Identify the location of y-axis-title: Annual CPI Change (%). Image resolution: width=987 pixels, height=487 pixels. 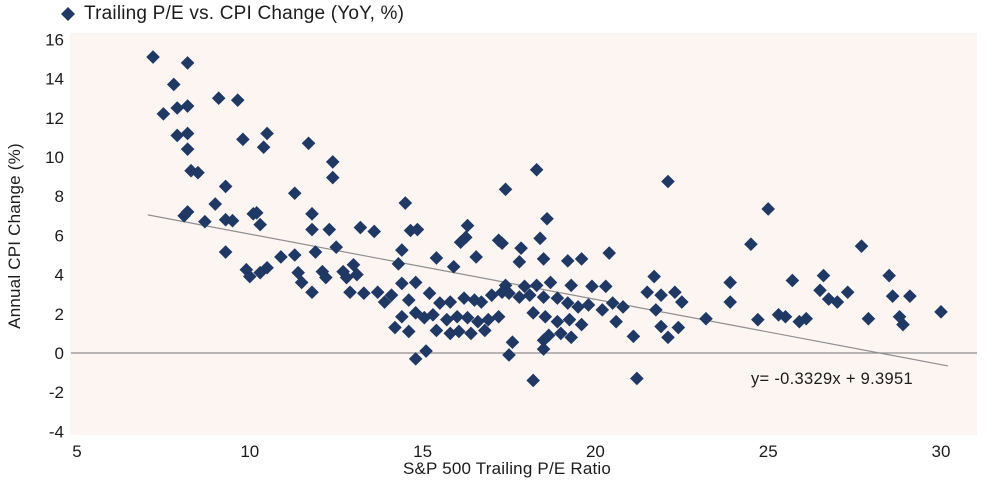
(14, 236).